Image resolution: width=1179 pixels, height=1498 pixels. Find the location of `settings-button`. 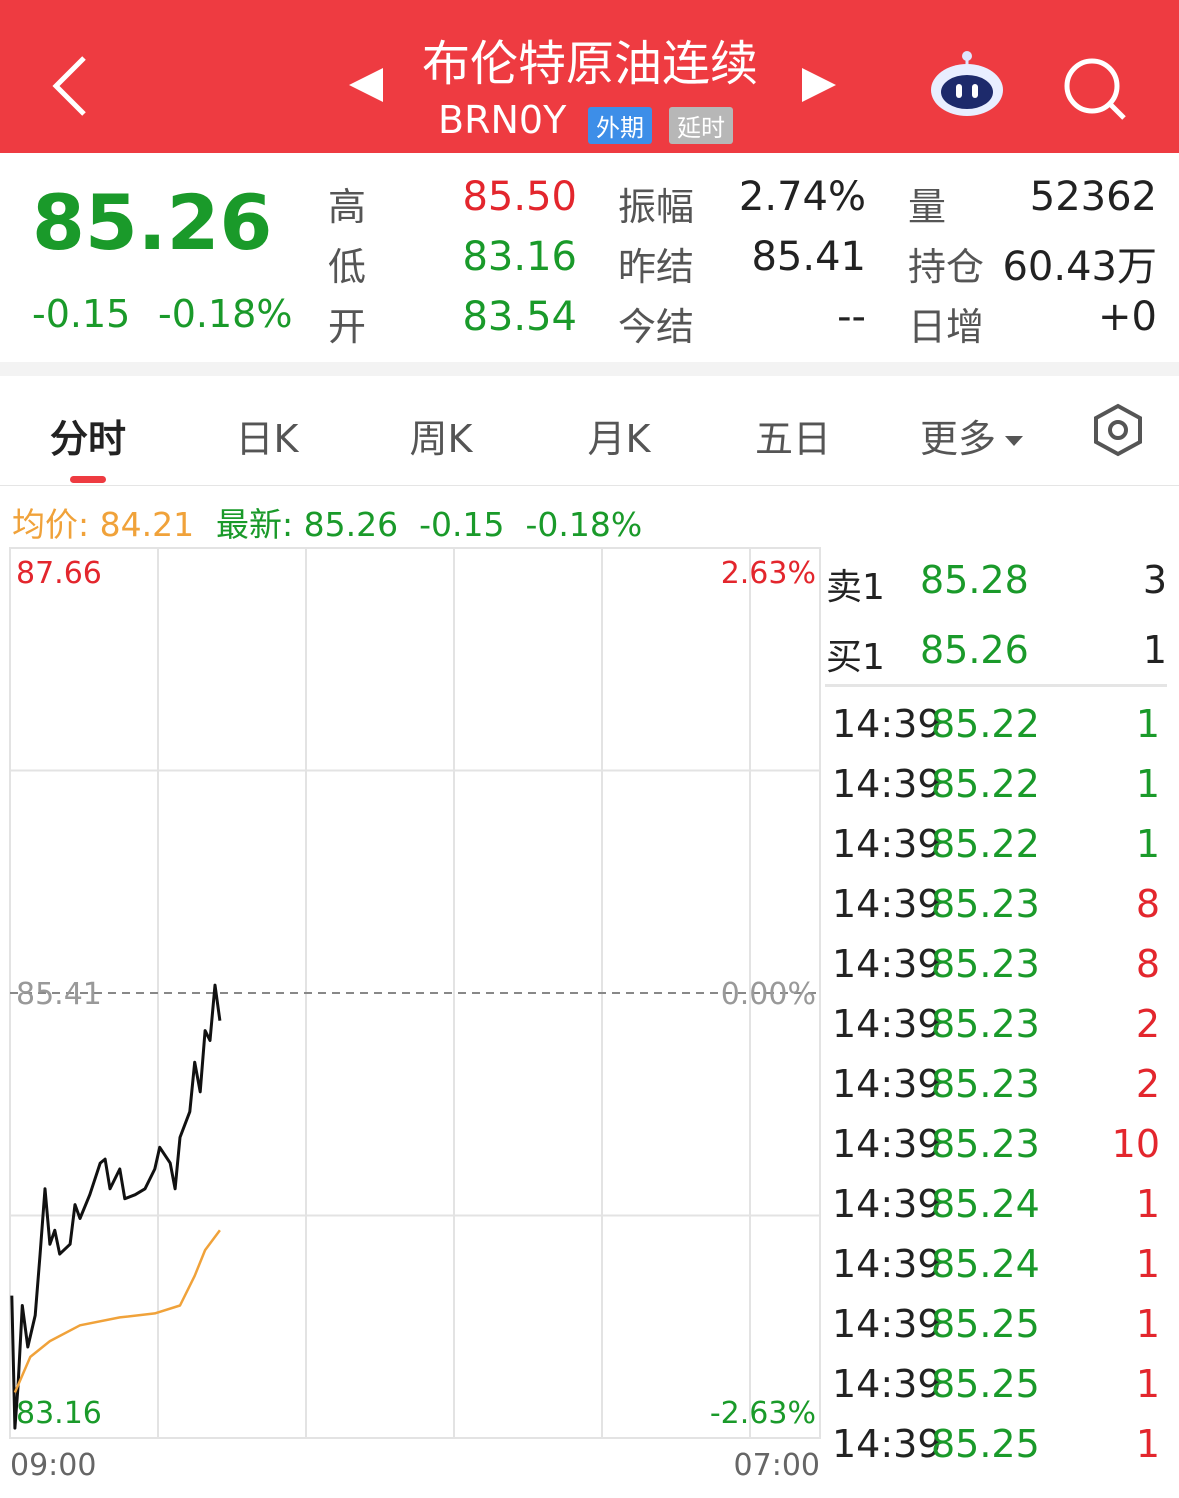

settings-button is located at coordinates (1118, 430).